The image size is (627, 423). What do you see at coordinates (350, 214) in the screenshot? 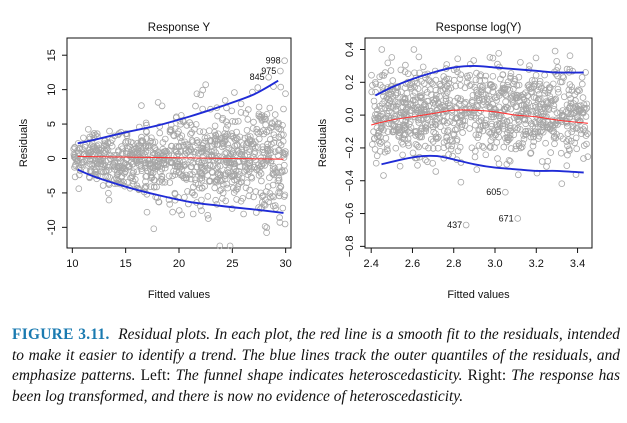
I see `y-tick-label: −0.6` at bounding box center [350, 214].